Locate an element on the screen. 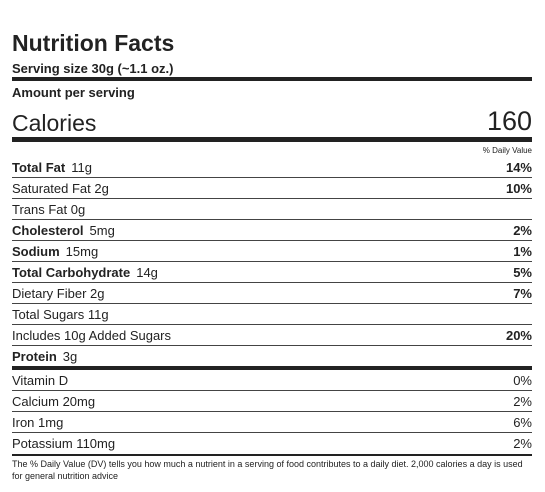  nutrient-row: Includes 10g Added Sugars 20% is located at coordinates (272, 335).